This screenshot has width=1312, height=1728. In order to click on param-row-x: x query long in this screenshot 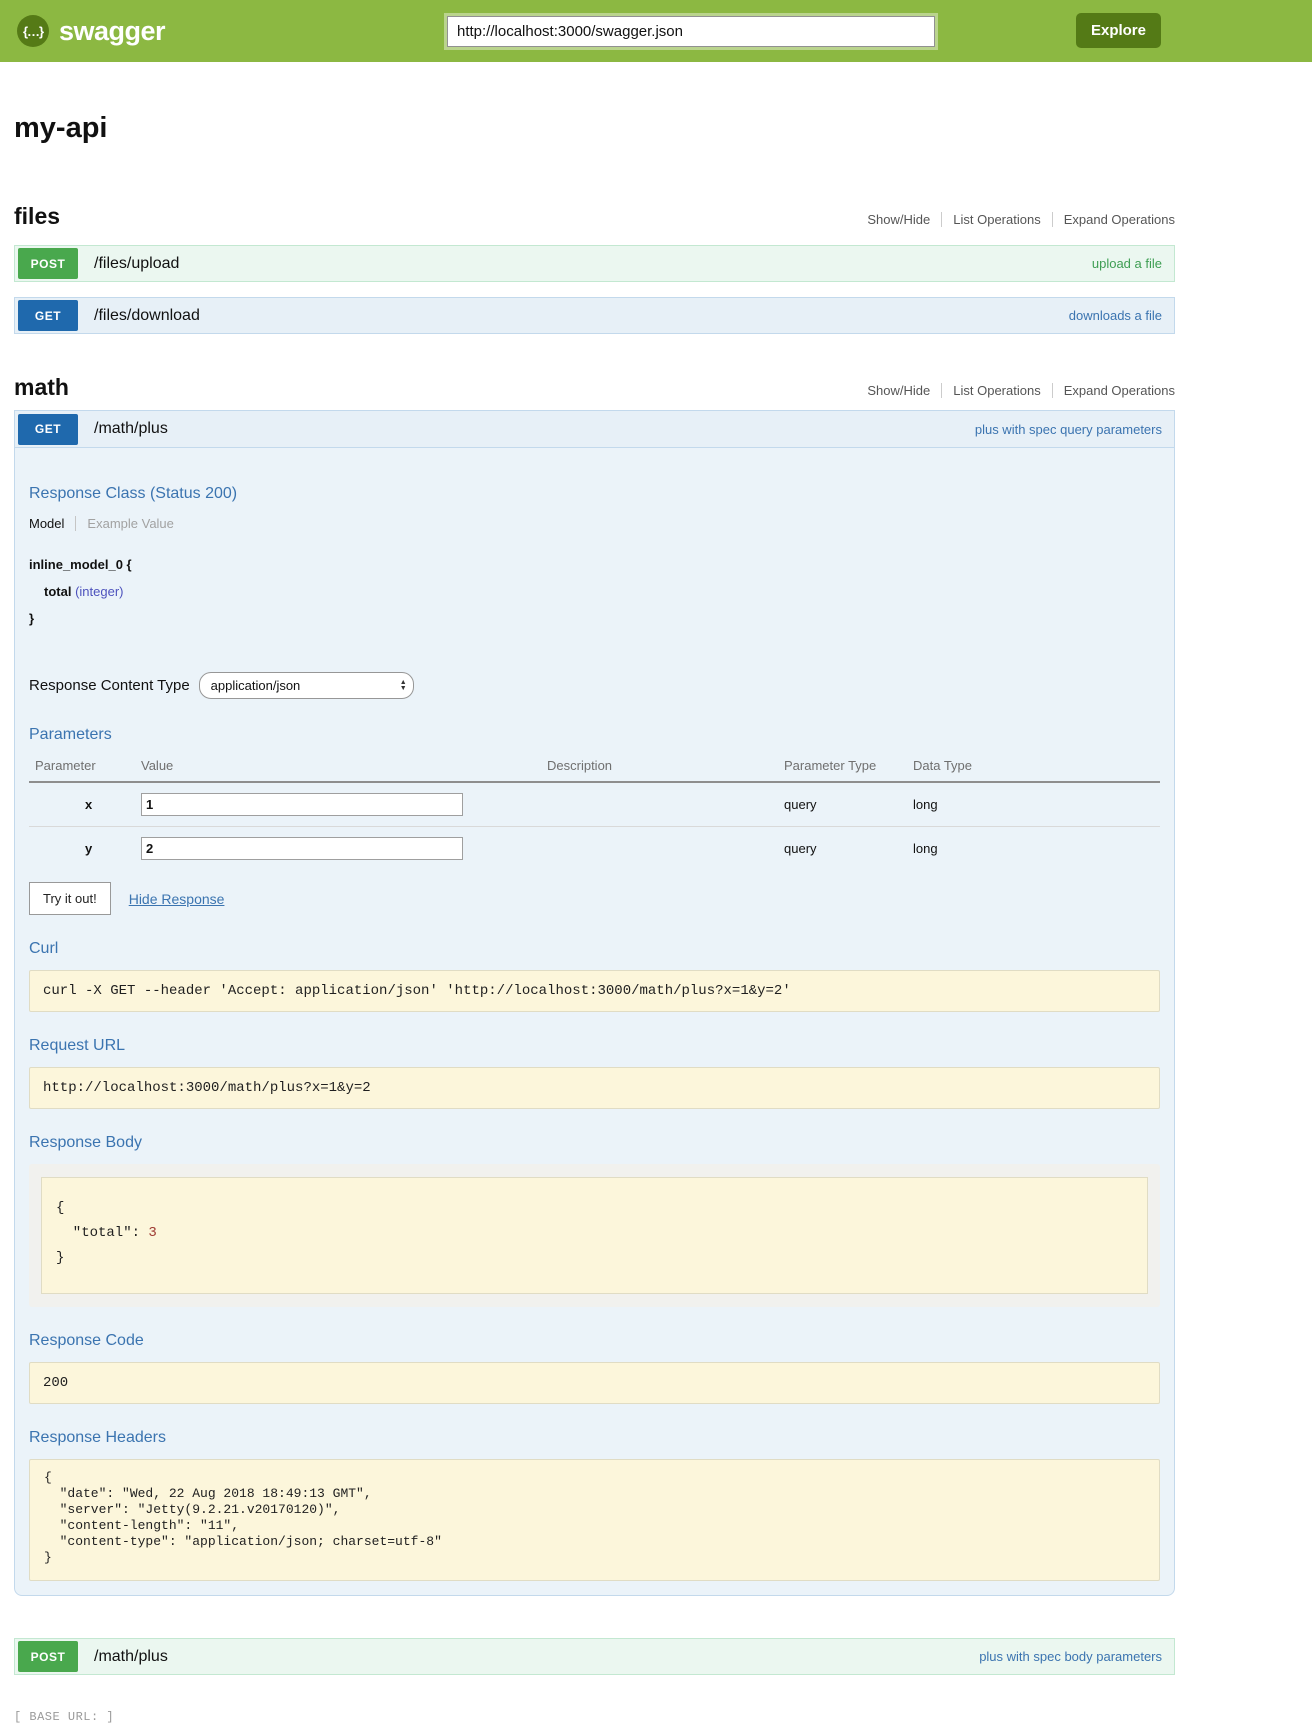, I will do `click(594, 804)`.